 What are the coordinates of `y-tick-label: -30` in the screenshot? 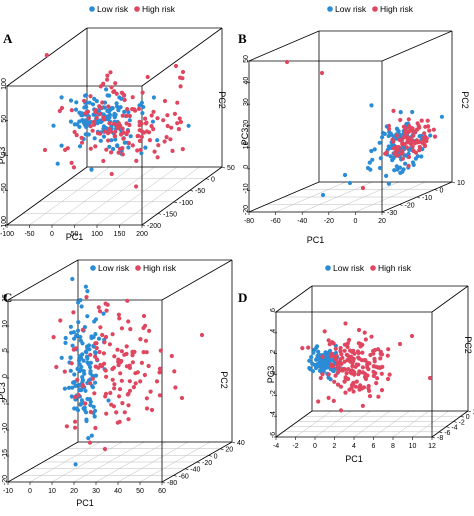 It's located at (392, 213).